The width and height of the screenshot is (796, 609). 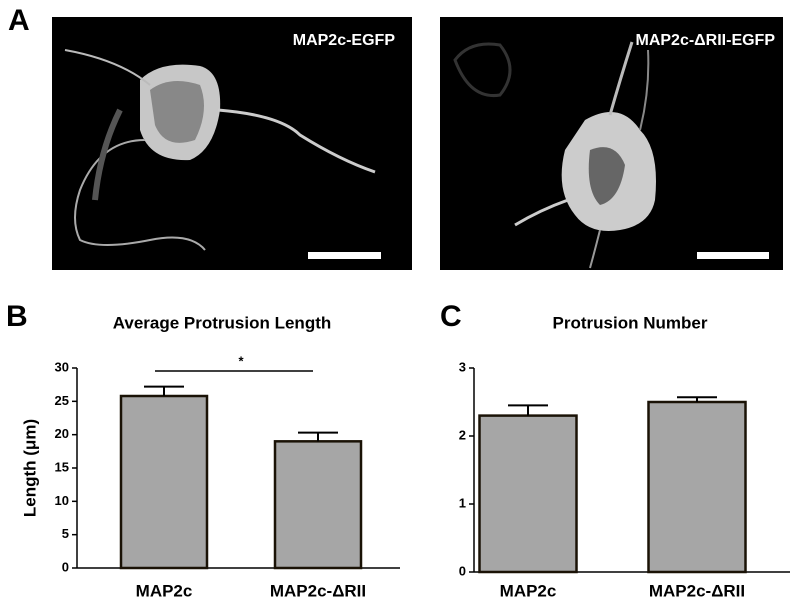 What do you see at coordinates (462, 434) in the screenshot?
I see `y-tick-label: 2` at bounding box center [462, 434].